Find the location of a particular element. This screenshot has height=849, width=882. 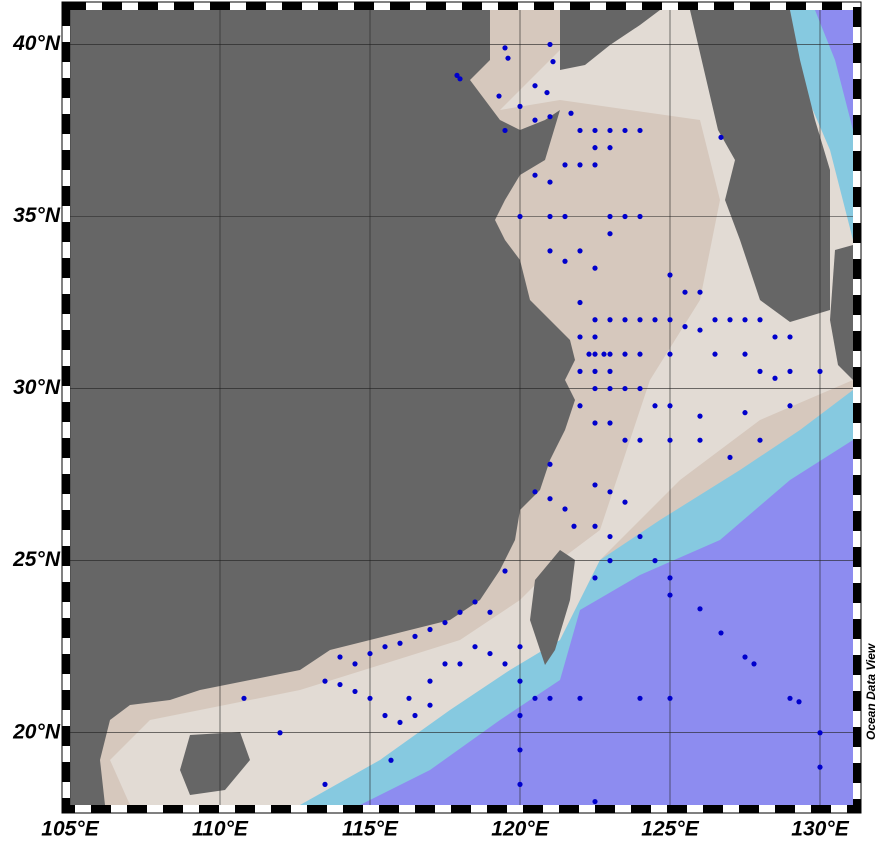

x-tick-label: 120°E is located at coordinates (520, 829).